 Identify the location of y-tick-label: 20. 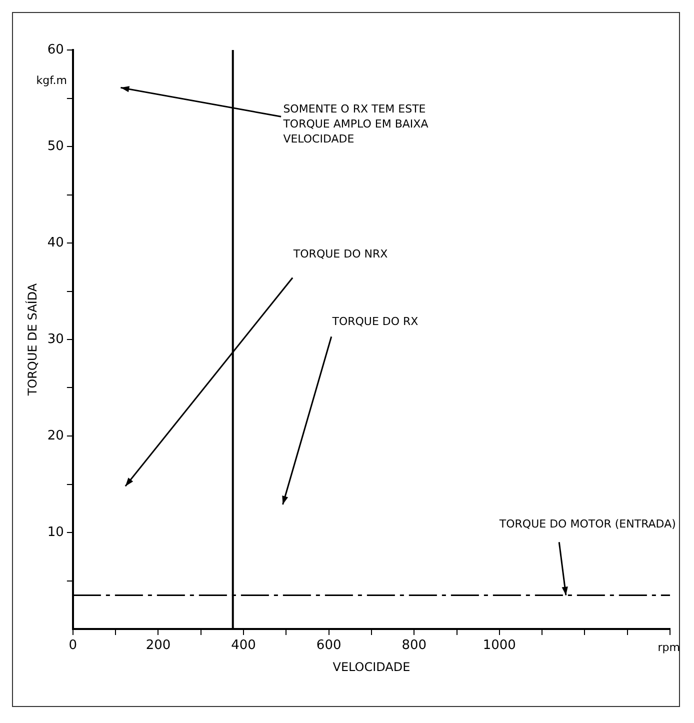
(55, 436).